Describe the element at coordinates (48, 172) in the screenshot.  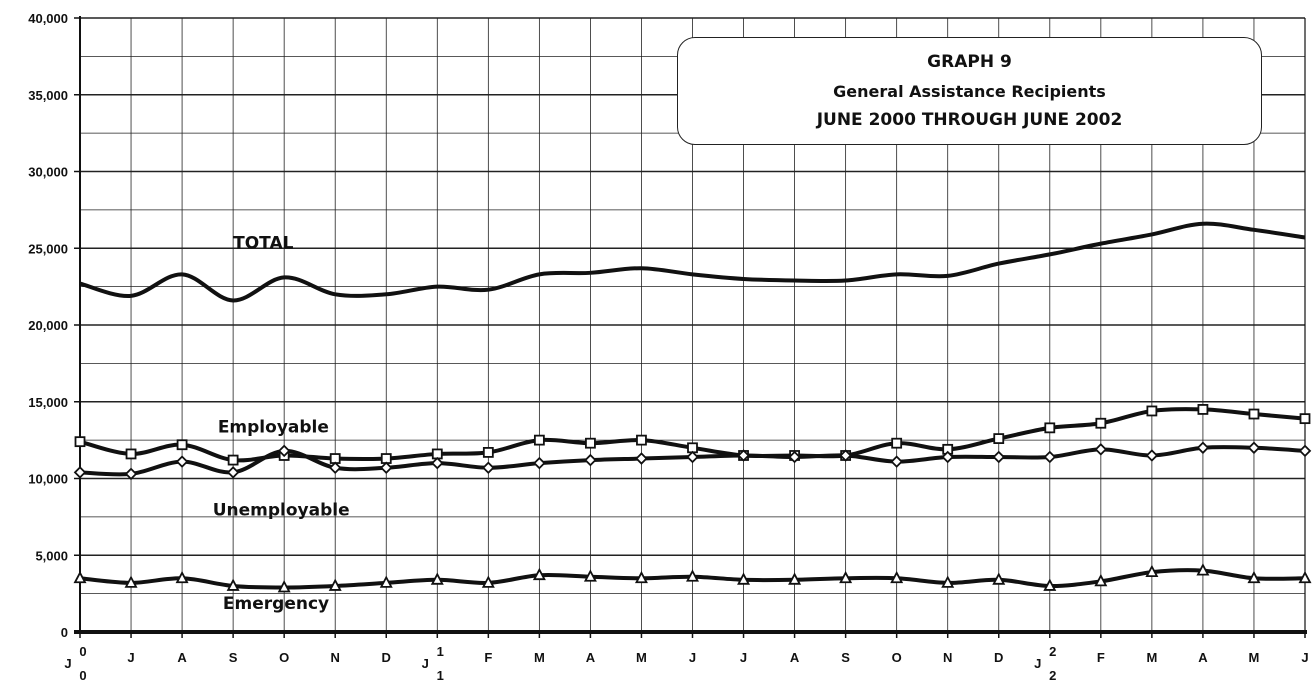
I see `y-tick-label: 30,000` at that location.